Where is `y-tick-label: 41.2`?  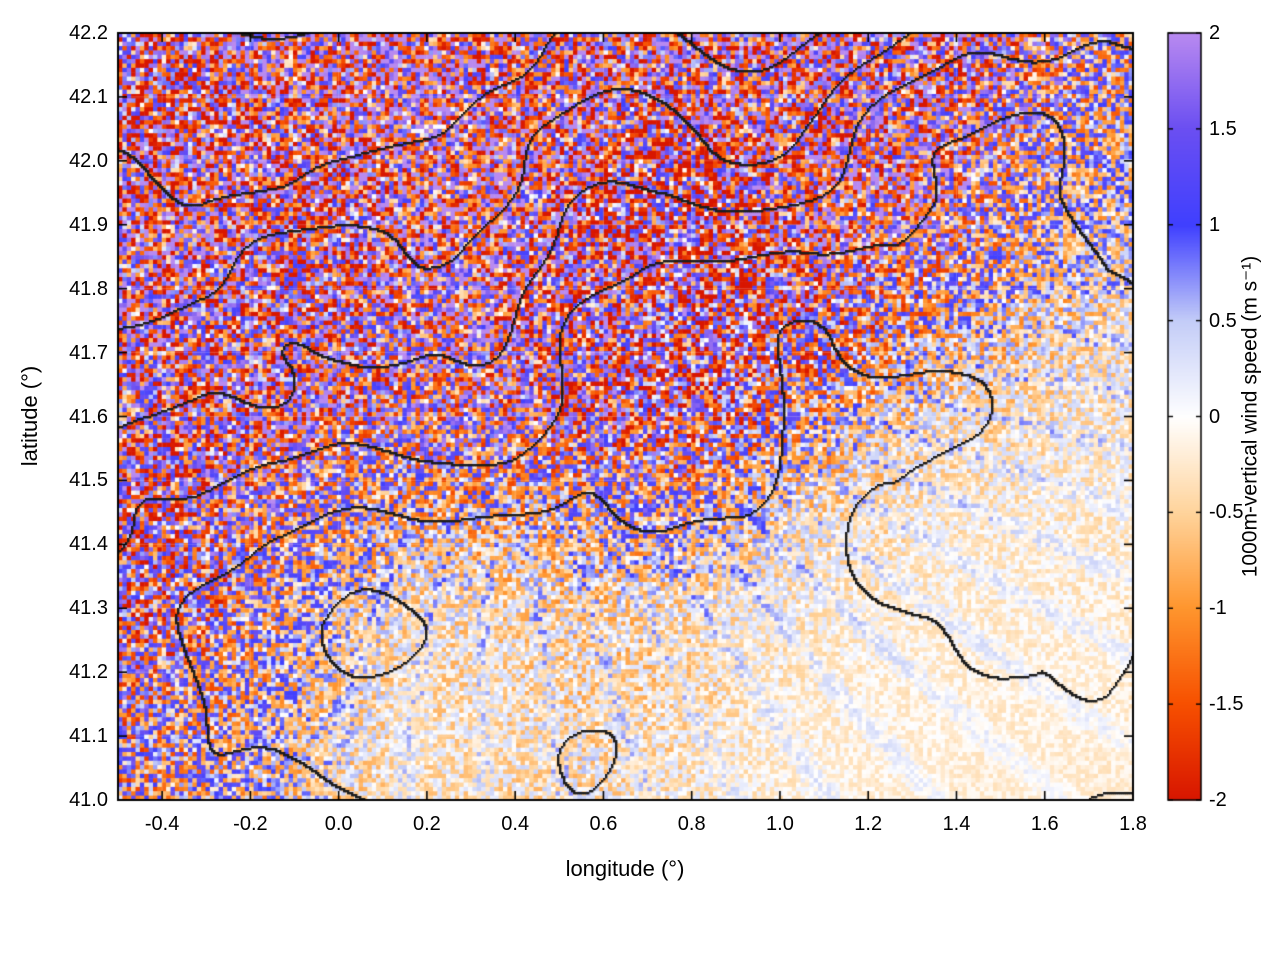
y-tick-label: 41.2 is located at coordinates (88, 672).